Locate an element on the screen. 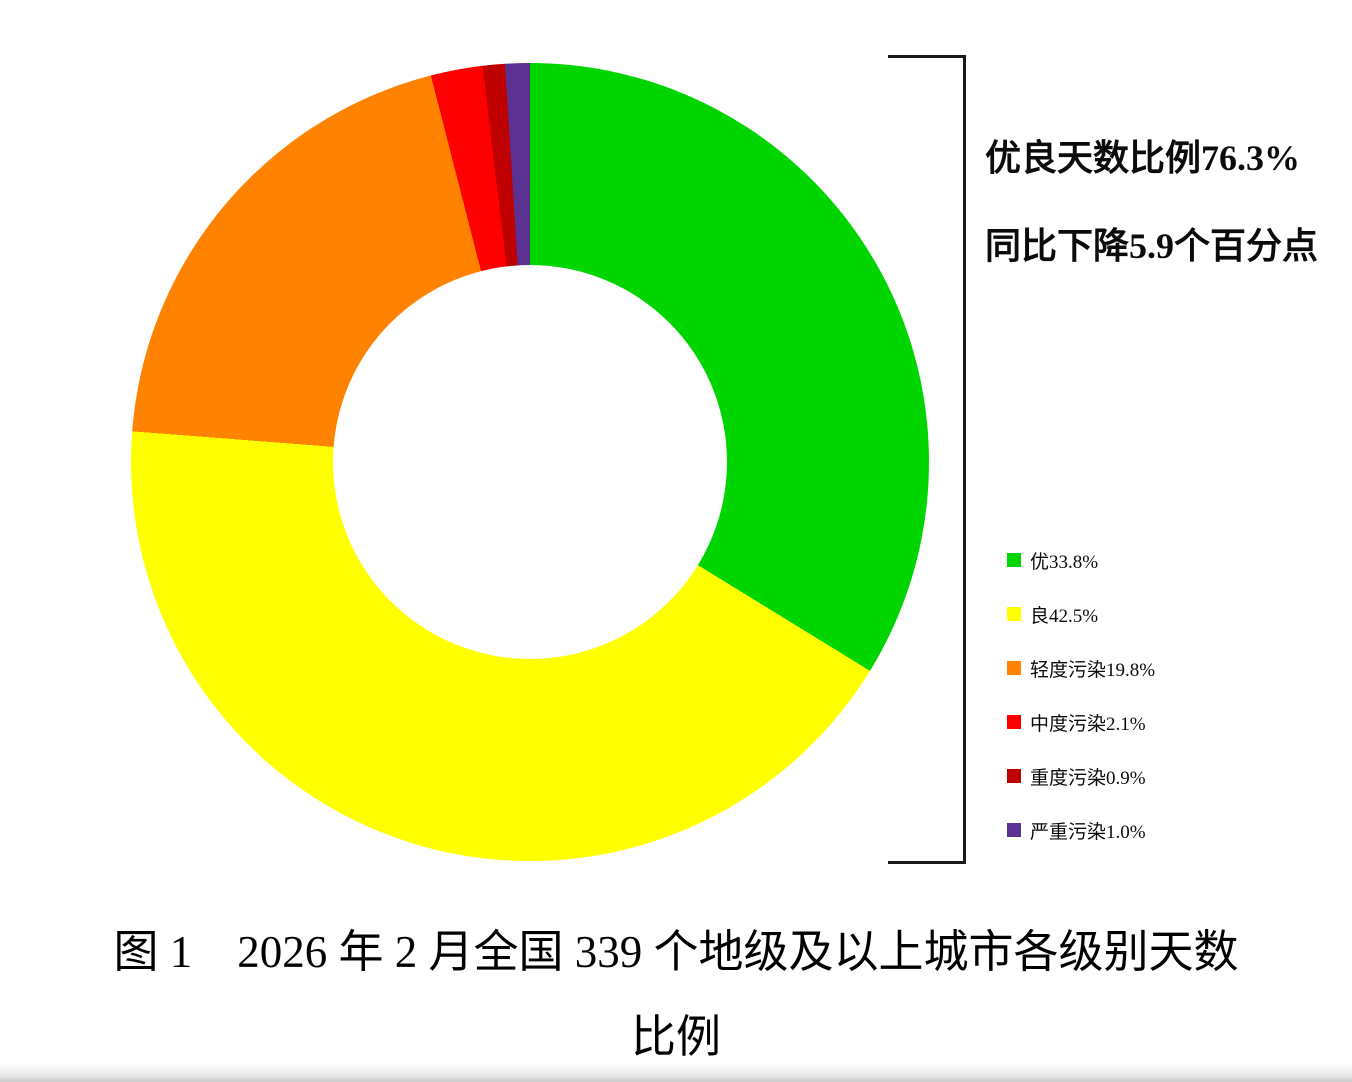 The image size is (1352, 1082). legend-item: 轻度污染19.8% is located at coordinates (1081, 669).